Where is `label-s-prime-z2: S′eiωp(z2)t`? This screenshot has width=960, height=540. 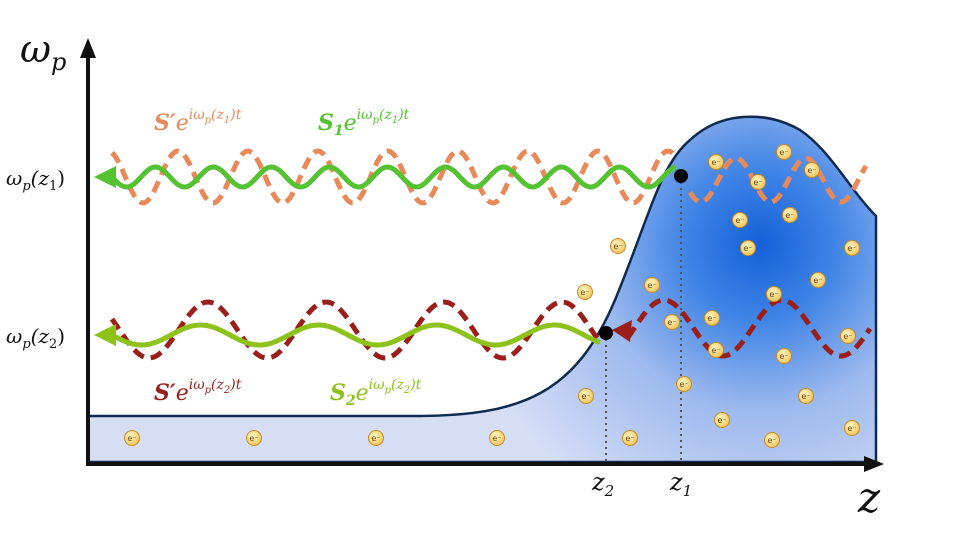 label-s-prime-z2: S′eiωp(z2)t is located at coordinates (198, 391).